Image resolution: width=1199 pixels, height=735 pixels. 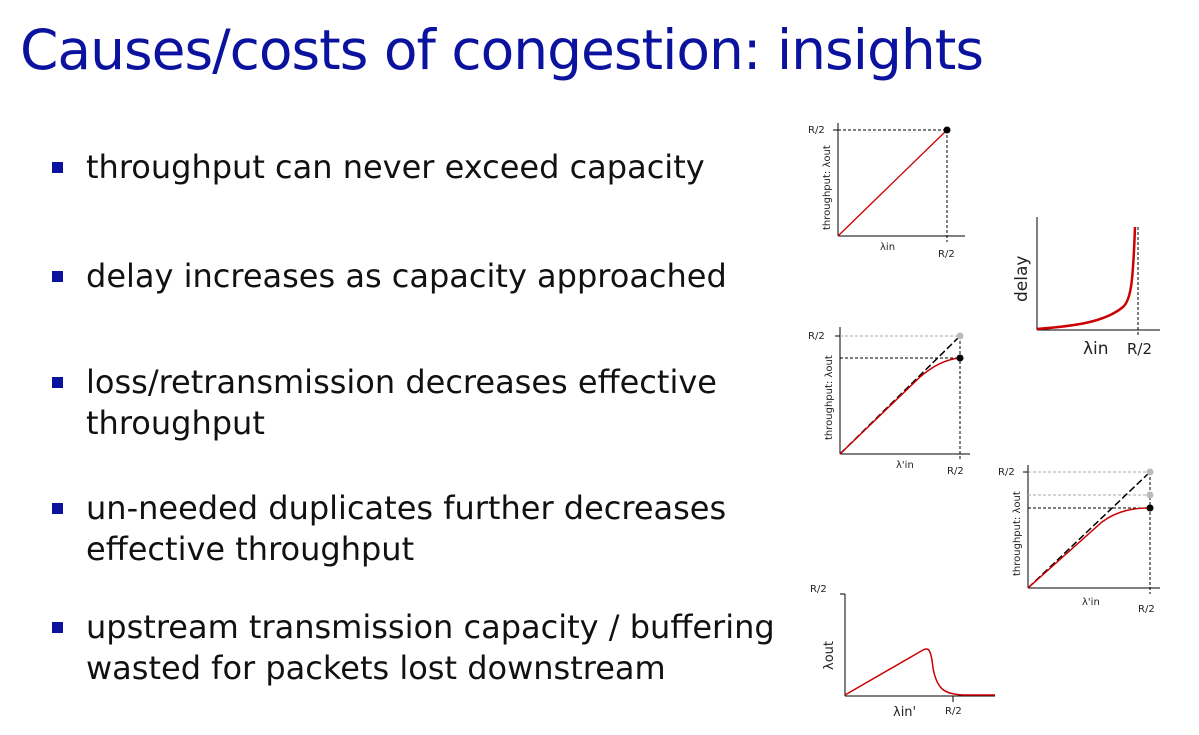 What do you see at coordinates (395, 167) in the screenshot?
I see `bullet-text: throughput can never exceed capacity` at bounding box center [395, 167].